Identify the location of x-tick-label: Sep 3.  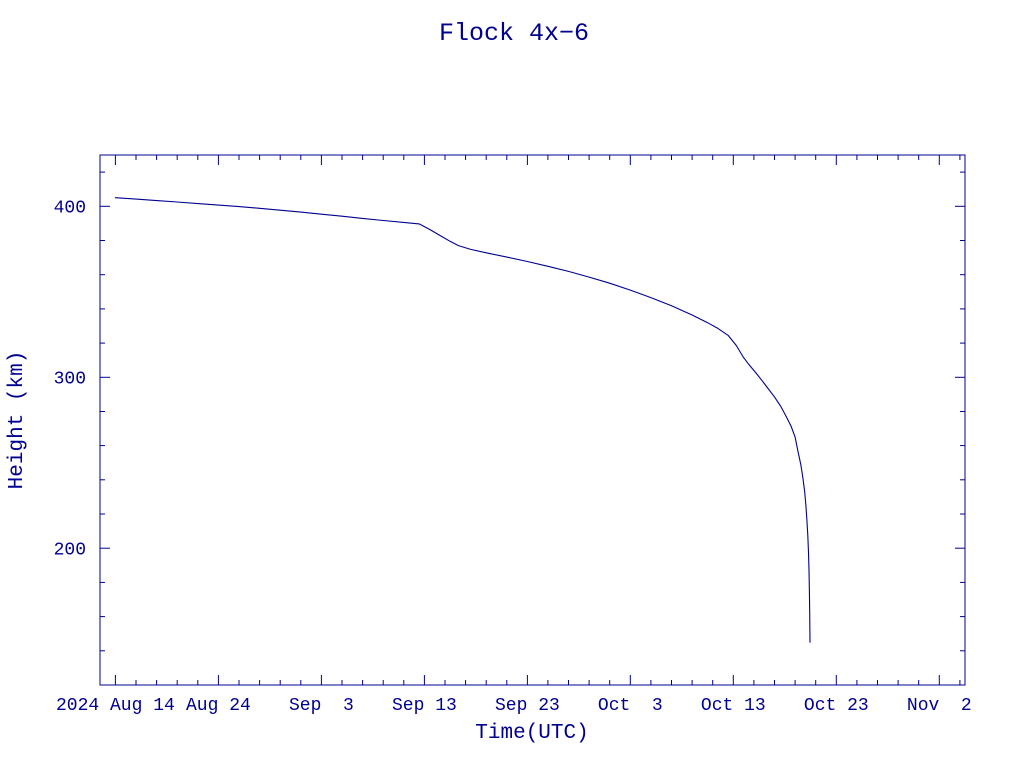
(321, 706).